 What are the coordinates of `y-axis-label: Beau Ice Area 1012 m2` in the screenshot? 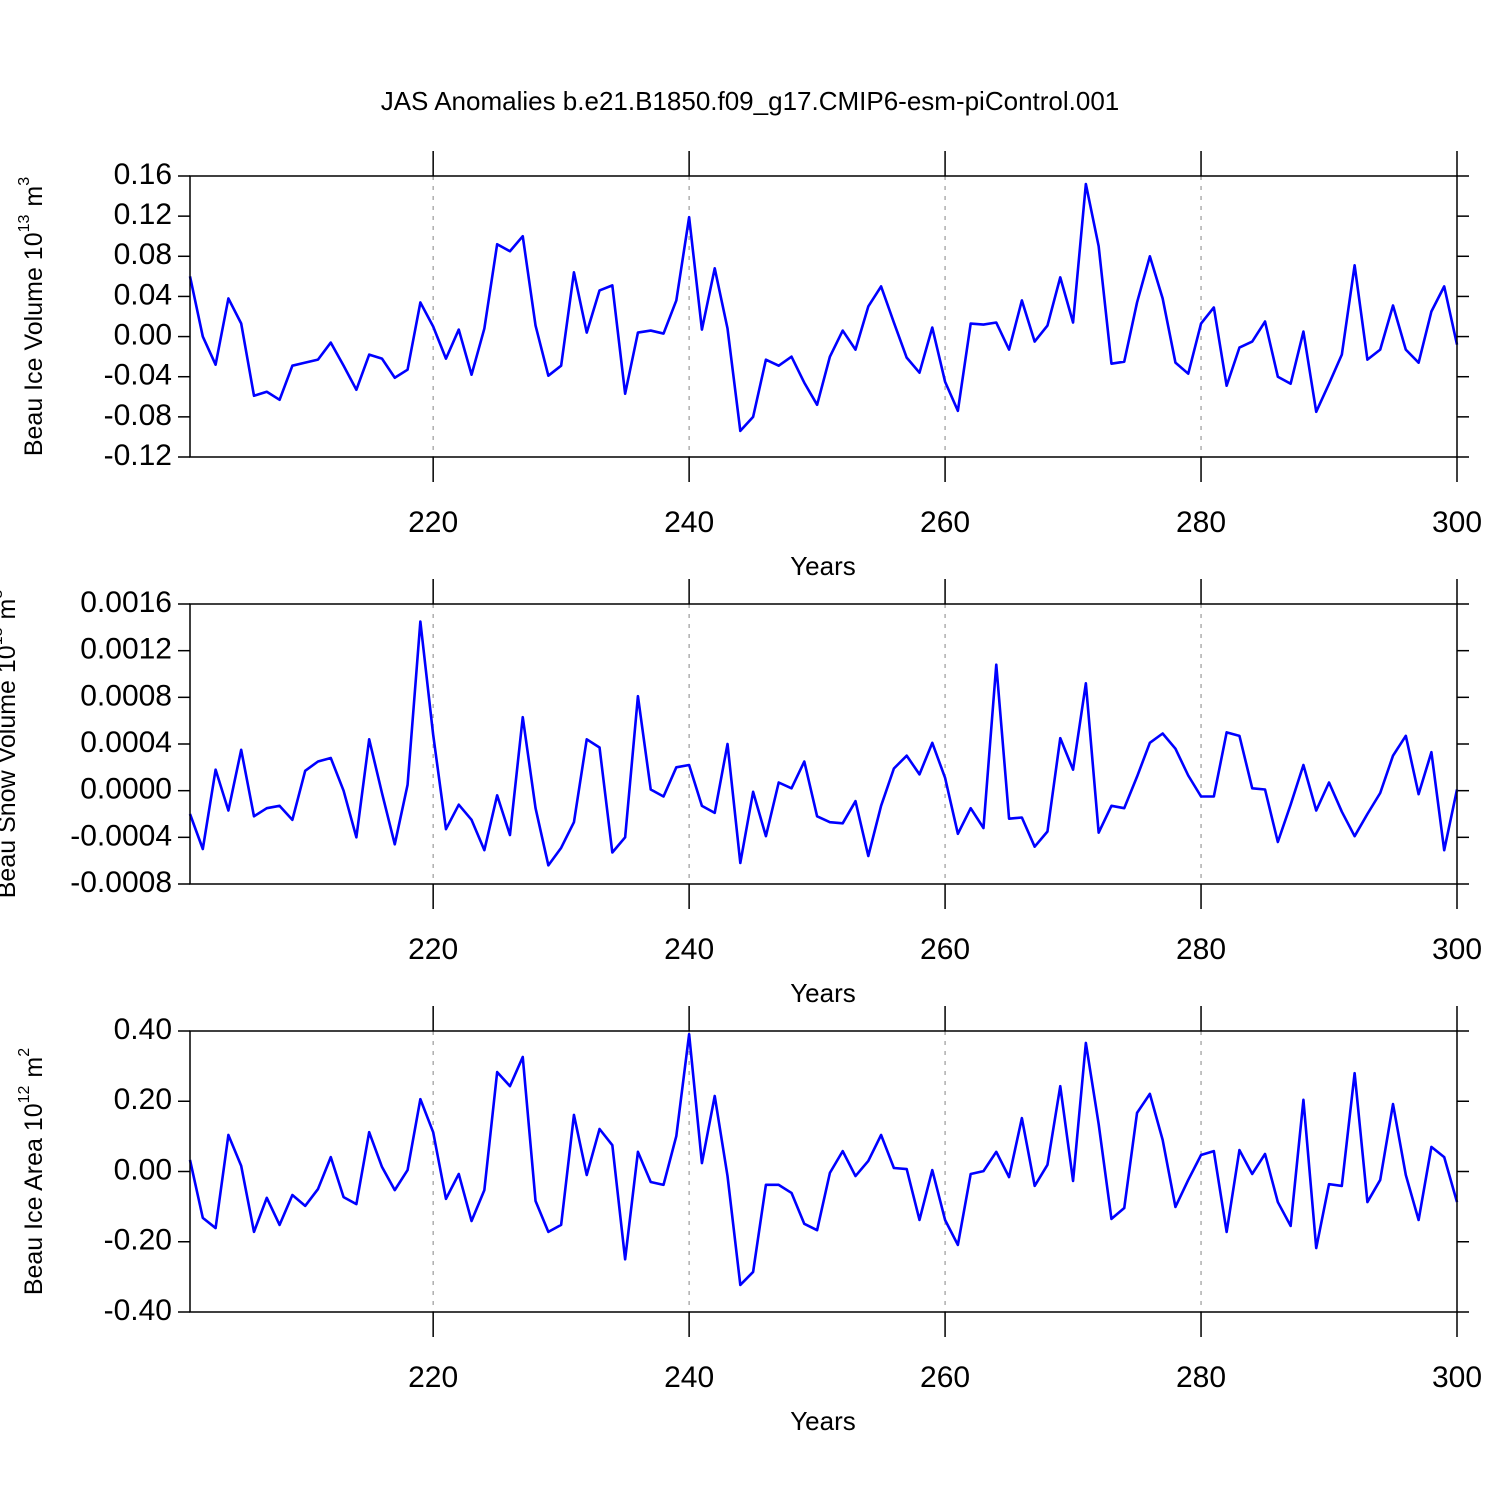 It's located at (31, 1171).